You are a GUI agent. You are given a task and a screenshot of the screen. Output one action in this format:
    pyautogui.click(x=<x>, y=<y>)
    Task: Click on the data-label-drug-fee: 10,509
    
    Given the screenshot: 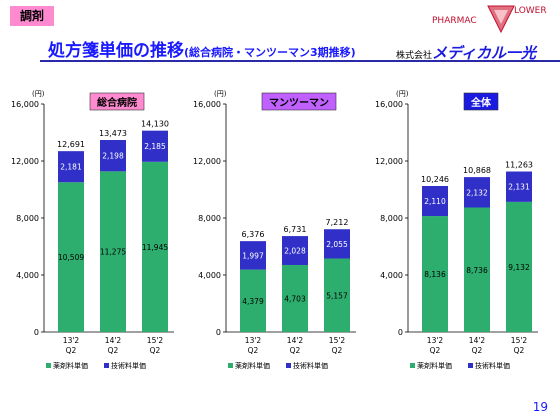 What is the action you would take?
    pyautogui.click(x=71, y=257)
    